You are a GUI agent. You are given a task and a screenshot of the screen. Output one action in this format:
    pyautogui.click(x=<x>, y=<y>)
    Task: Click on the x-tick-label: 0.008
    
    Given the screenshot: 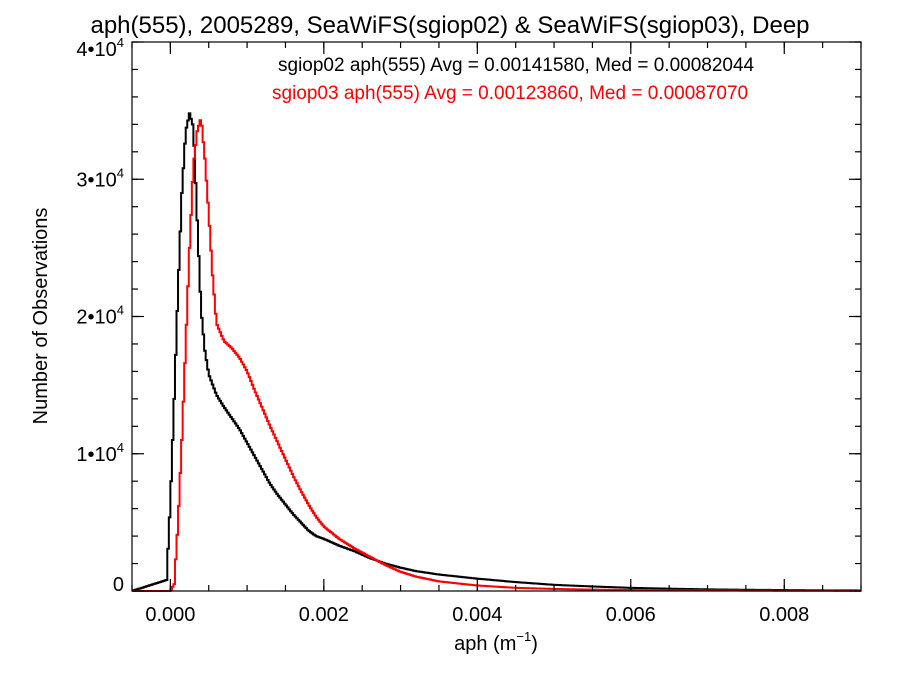 What is the action you would take?
    pyautogui.click(x=784, y=615)
    